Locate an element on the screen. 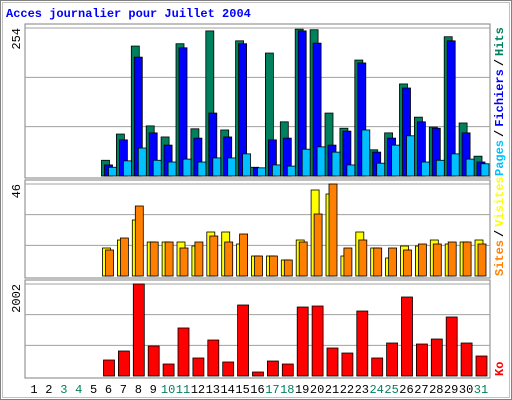  x-tick-label: 14 is located at coordinates (227, 390).